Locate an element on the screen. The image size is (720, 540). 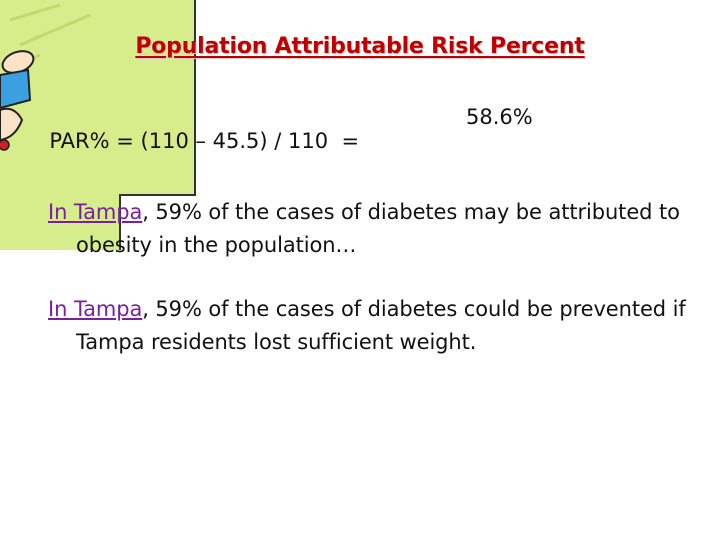
cartoon-hand-icon is located at coordinates (98, 125).